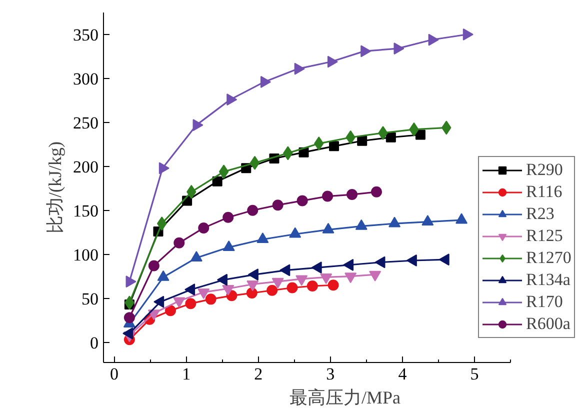 The image size is (586, 412). Describe the element at coordinates (548, 324) in the screenshot. I see `legend-label: R600a` at that location.